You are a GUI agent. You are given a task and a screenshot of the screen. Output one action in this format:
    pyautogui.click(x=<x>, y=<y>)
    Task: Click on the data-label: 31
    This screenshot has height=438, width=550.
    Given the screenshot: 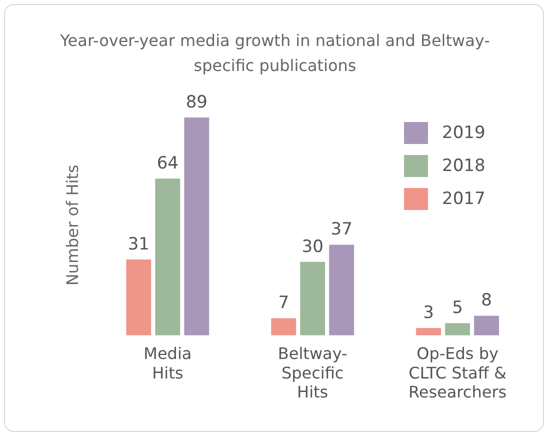 What is the action you would take?
    pyautogui.click(x=139, y=244)
    